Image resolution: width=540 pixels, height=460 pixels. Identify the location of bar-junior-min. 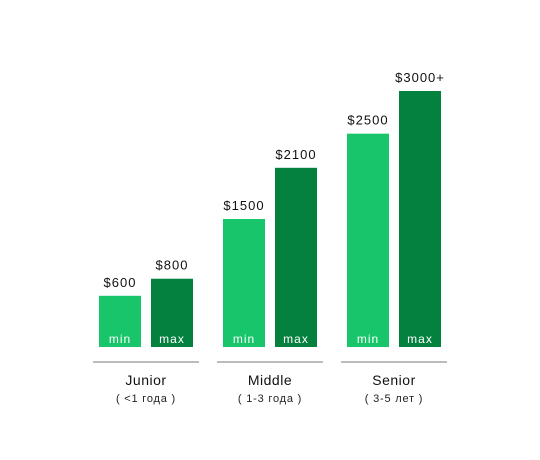
(120, 321).